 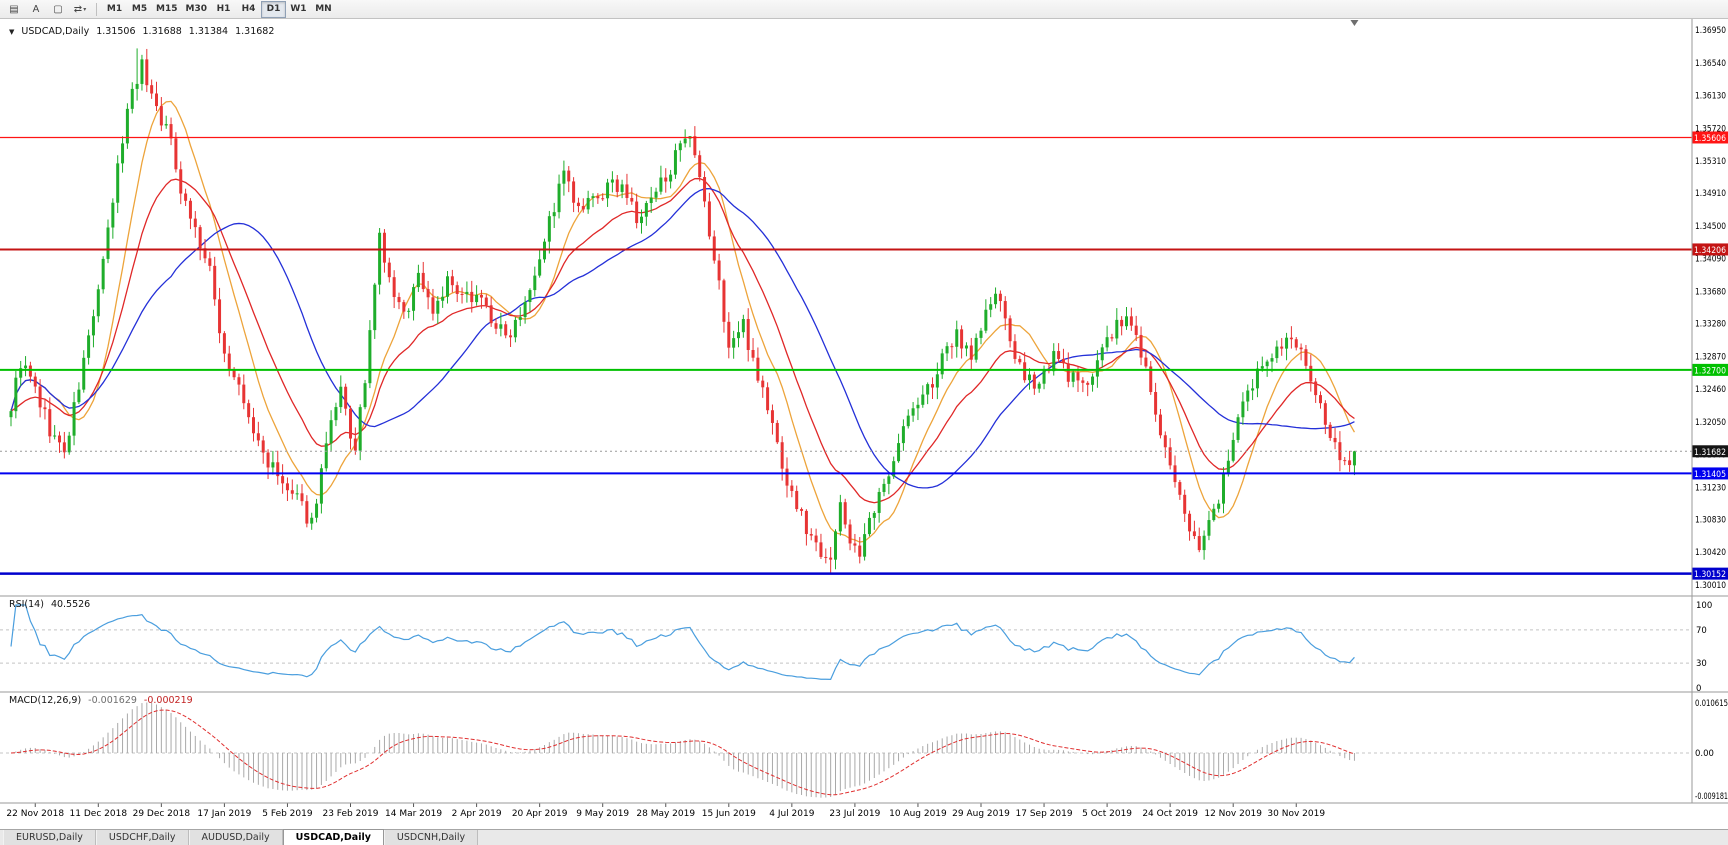 What do you see at coordinates (298, 9) in the screenshot?
I see `timeframe-w1: W1` at bounding box center [298, 9].